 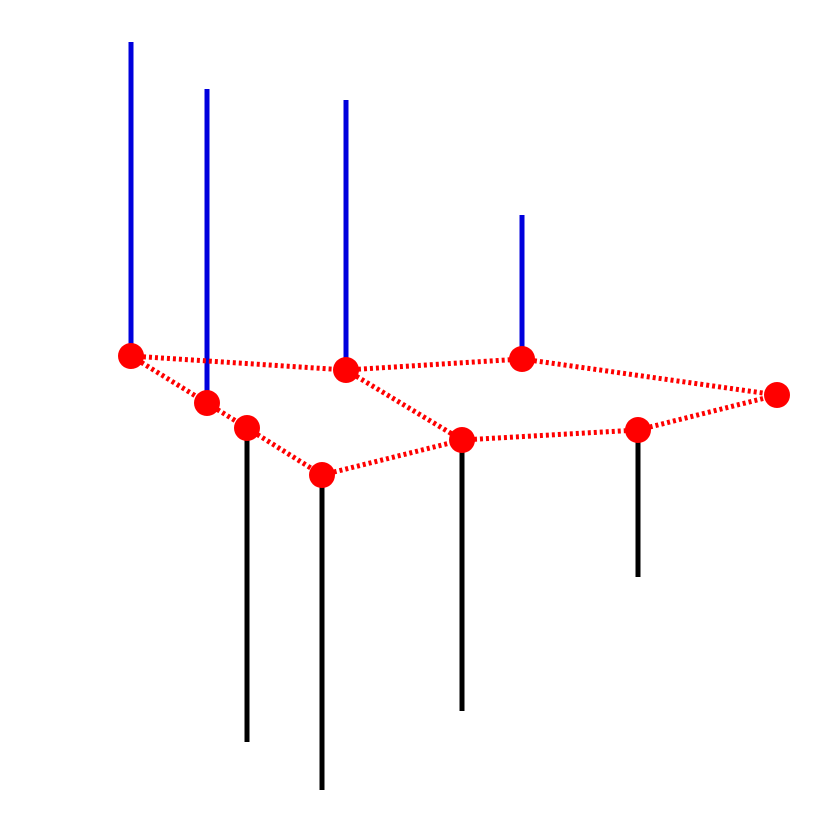 I want to click on edges, so click(x=453, y=415).